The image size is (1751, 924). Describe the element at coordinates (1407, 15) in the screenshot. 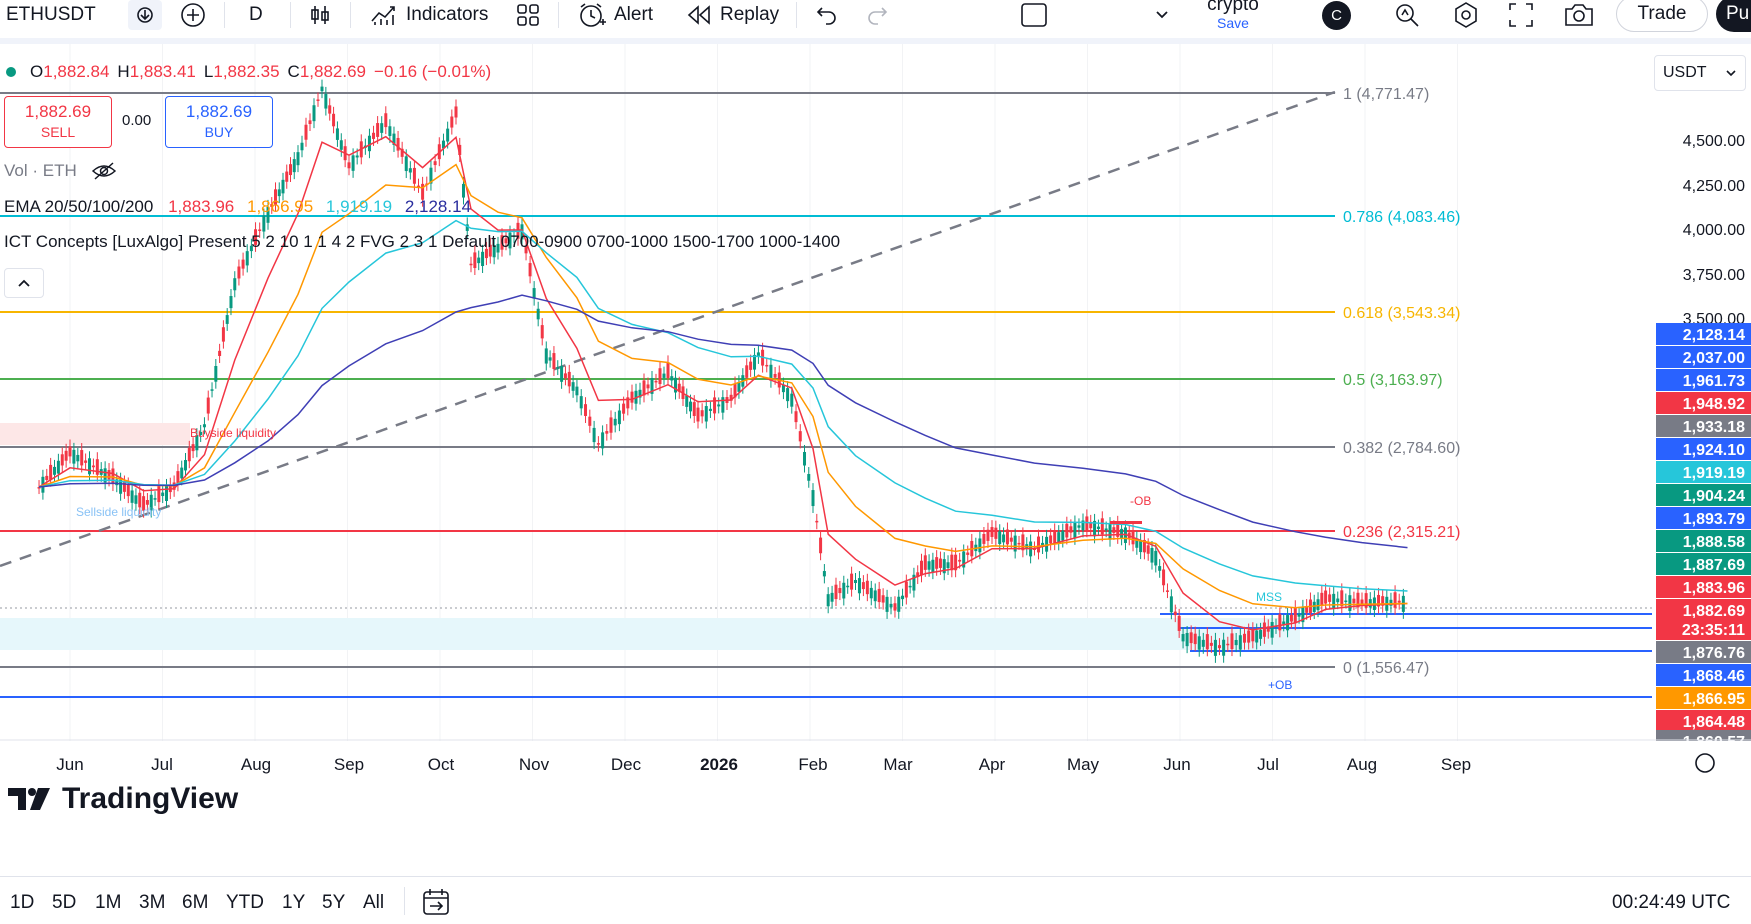

I see `quick-search-button` at that location.